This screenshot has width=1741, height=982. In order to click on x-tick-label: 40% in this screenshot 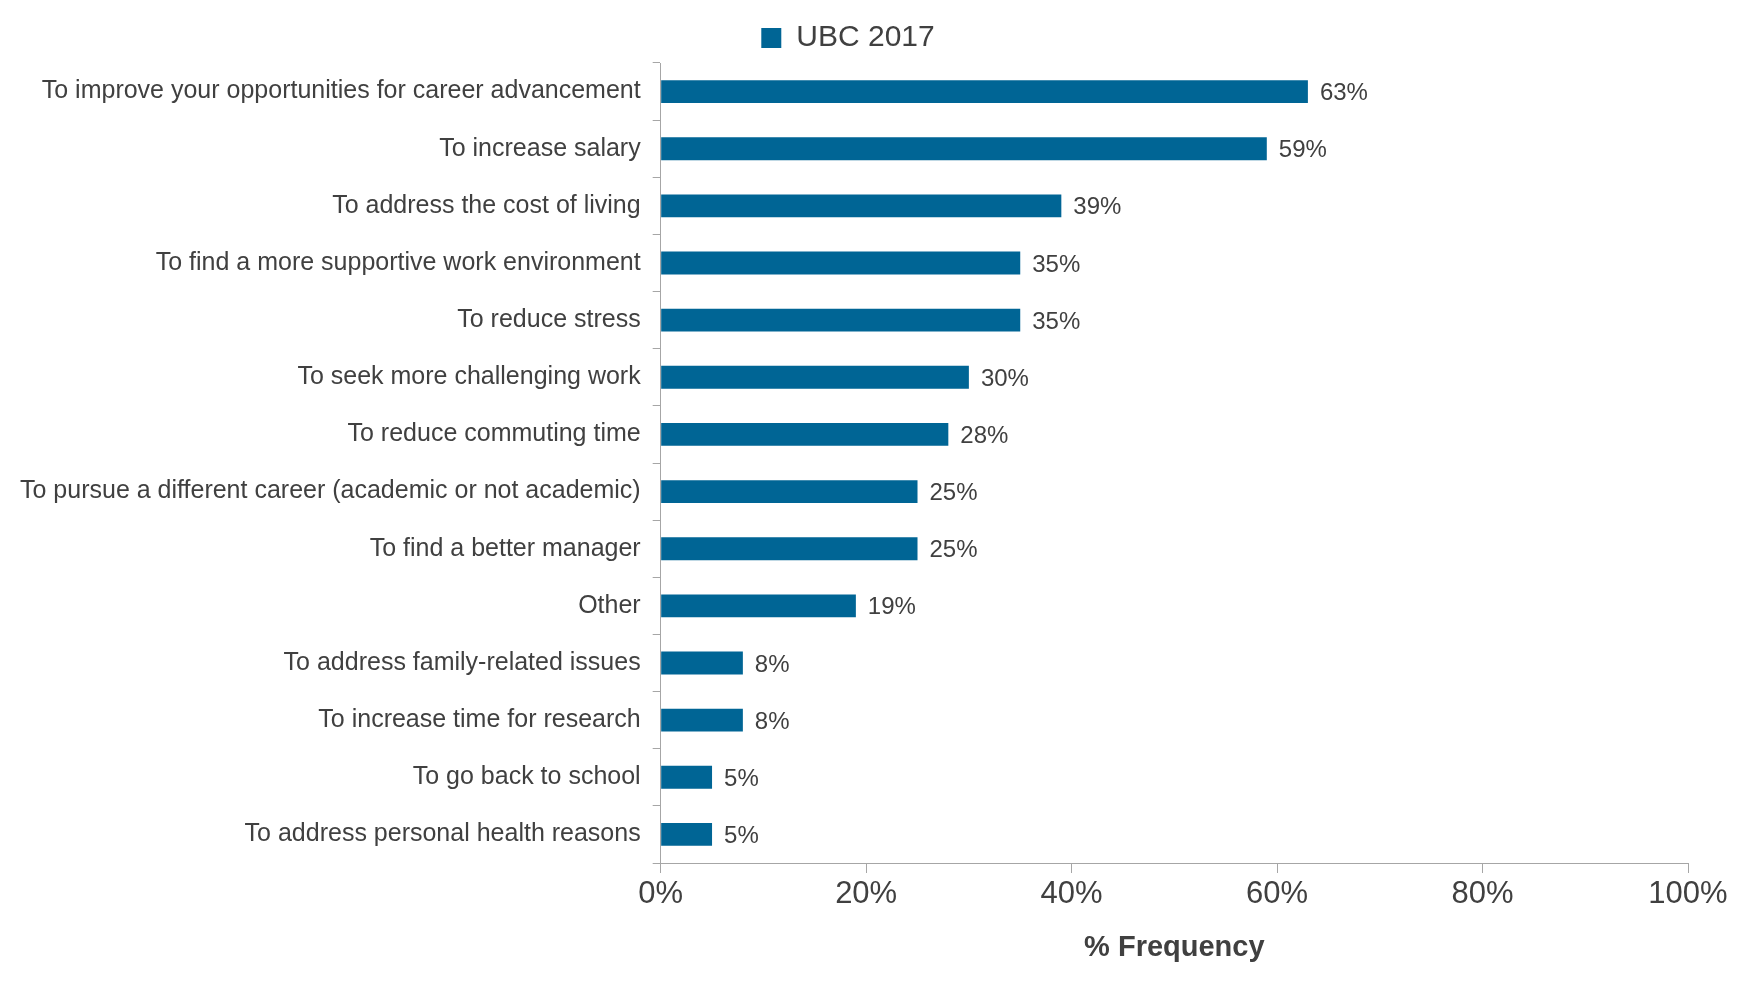, I will do `click(1071, 893)`.